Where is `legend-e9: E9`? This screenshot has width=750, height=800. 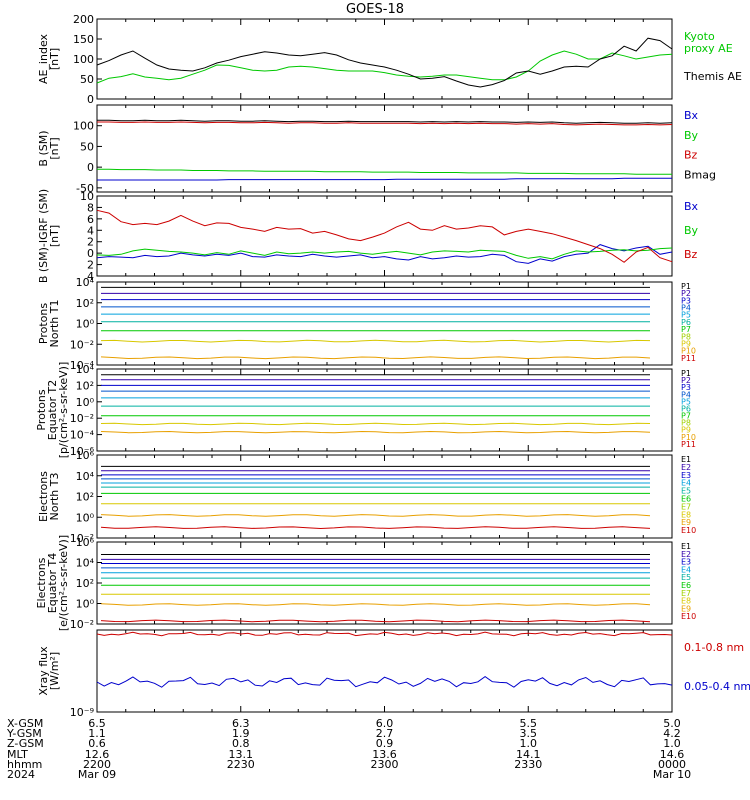 legend-e9: E9 is located at coordinates (686, 522).